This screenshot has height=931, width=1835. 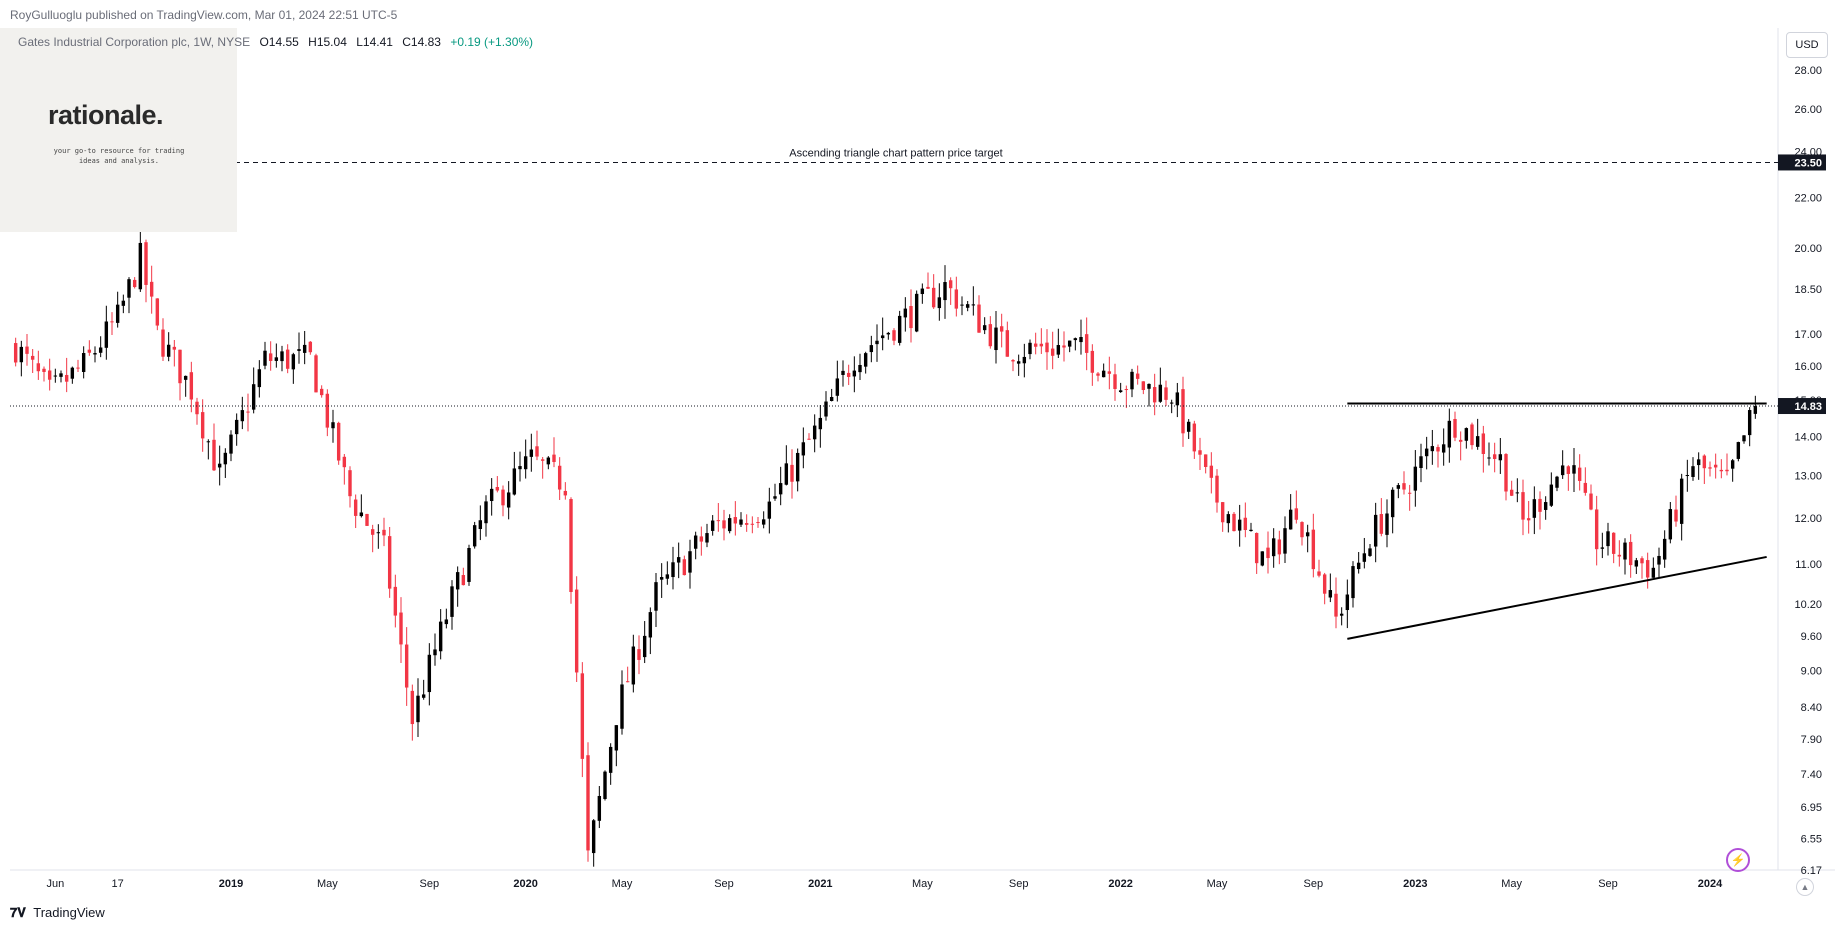 I want to click on x-tick-label: May, so click(x=327, y=884).